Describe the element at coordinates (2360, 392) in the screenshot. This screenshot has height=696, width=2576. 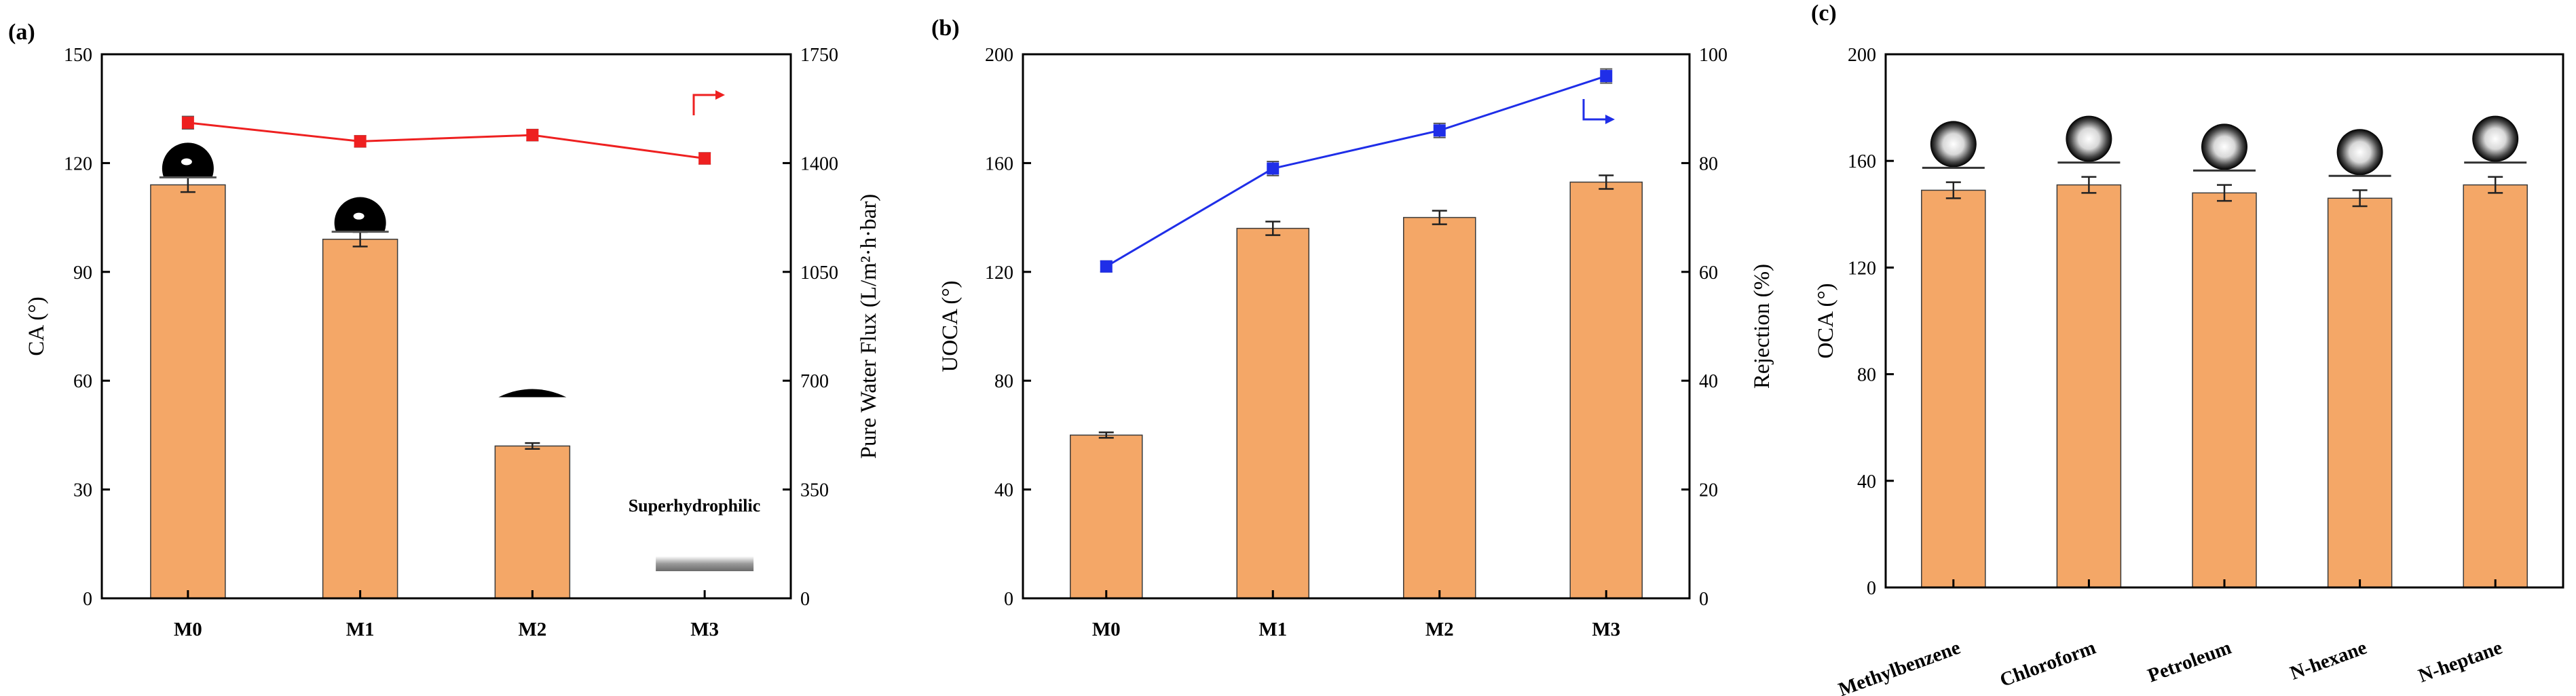
I see `bar-N-hexane` at that location.